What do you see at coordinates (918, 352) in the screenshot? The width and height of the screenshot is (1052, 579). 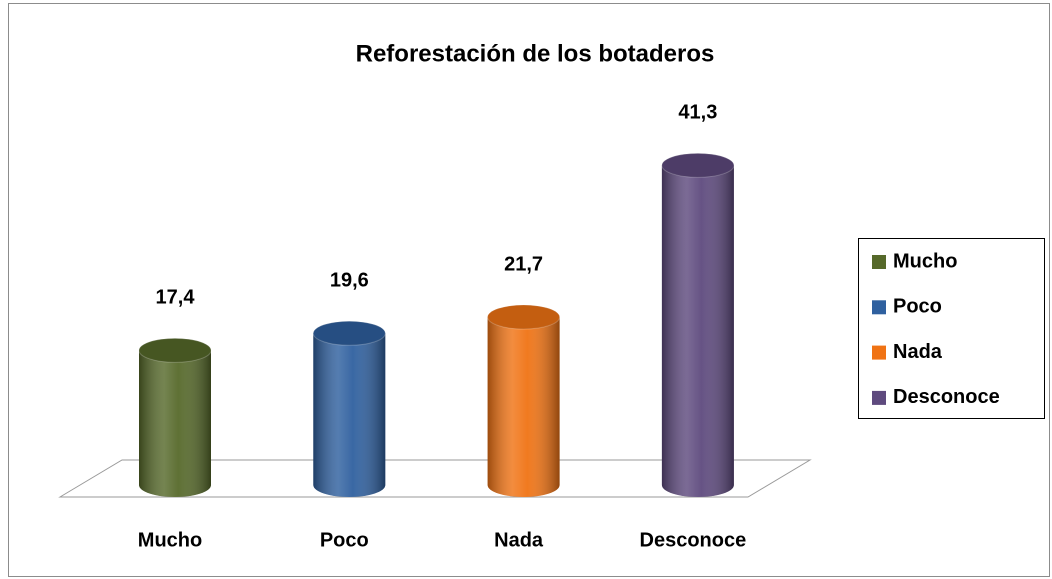 I see `legend-label: Nada` at bounding box center [918, 352].